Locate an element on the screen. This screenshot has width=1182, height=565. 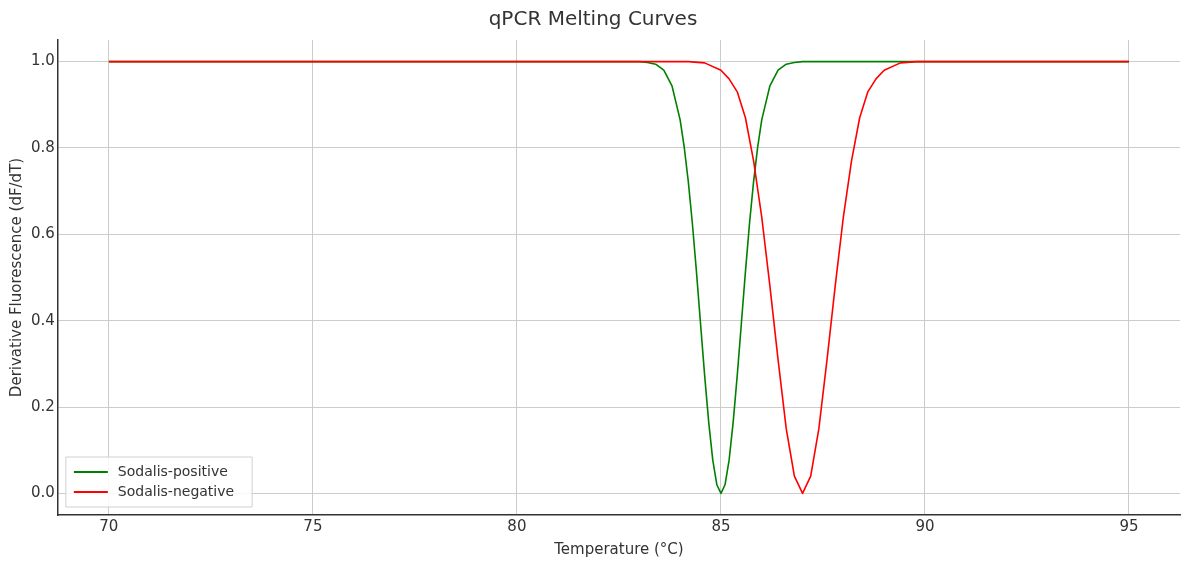
legend-label: Sodalis-negative is located at coordinates (176, 490).